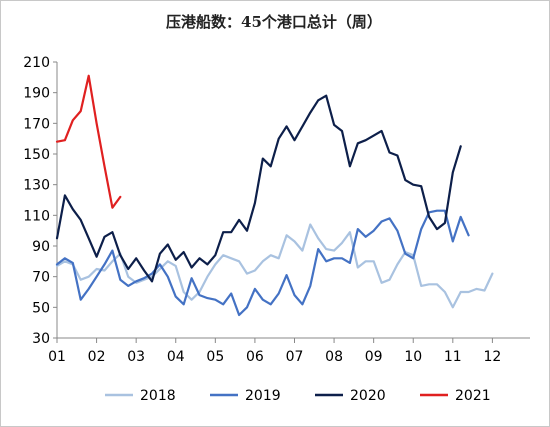 The height and width of the screenshot is (427, 550). What do you see at coordinates (36, 186) in the screenshot?
I see `y-tick-label: 130` at bounding box center [36, 186].